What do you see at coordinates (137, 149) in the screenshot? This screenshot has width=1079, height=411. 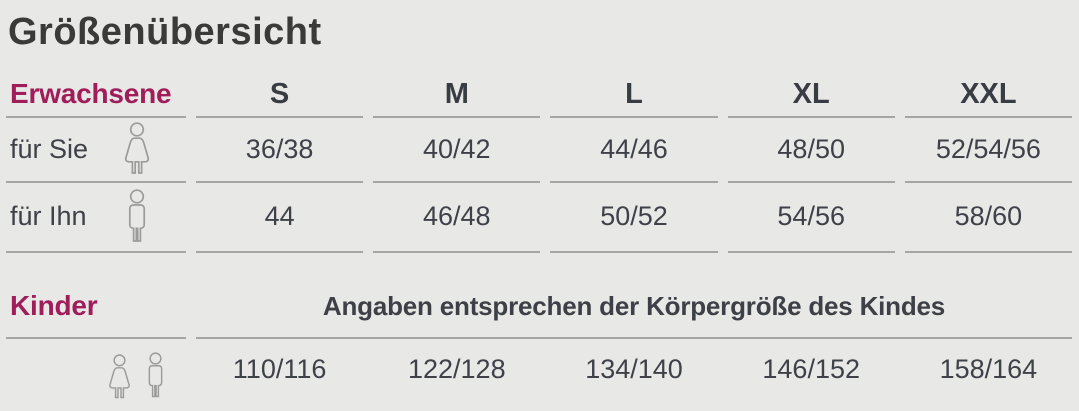 I see `female-icon` at bounding box center [137, 149].